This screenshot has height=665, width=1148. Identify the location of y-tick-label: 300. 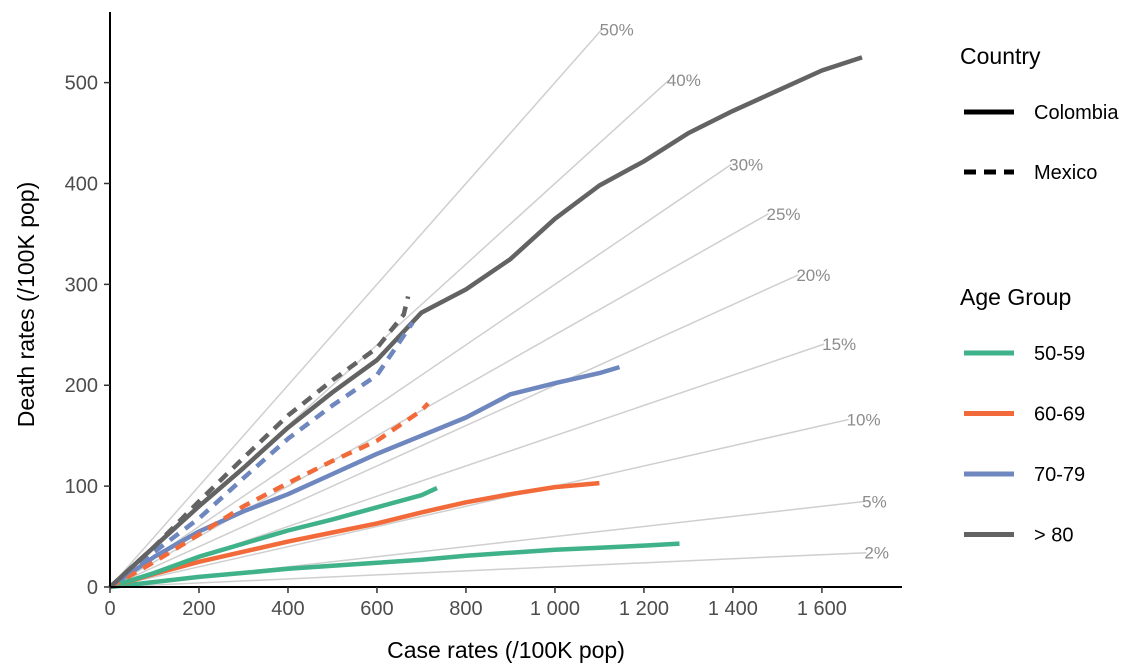
(81, 285).